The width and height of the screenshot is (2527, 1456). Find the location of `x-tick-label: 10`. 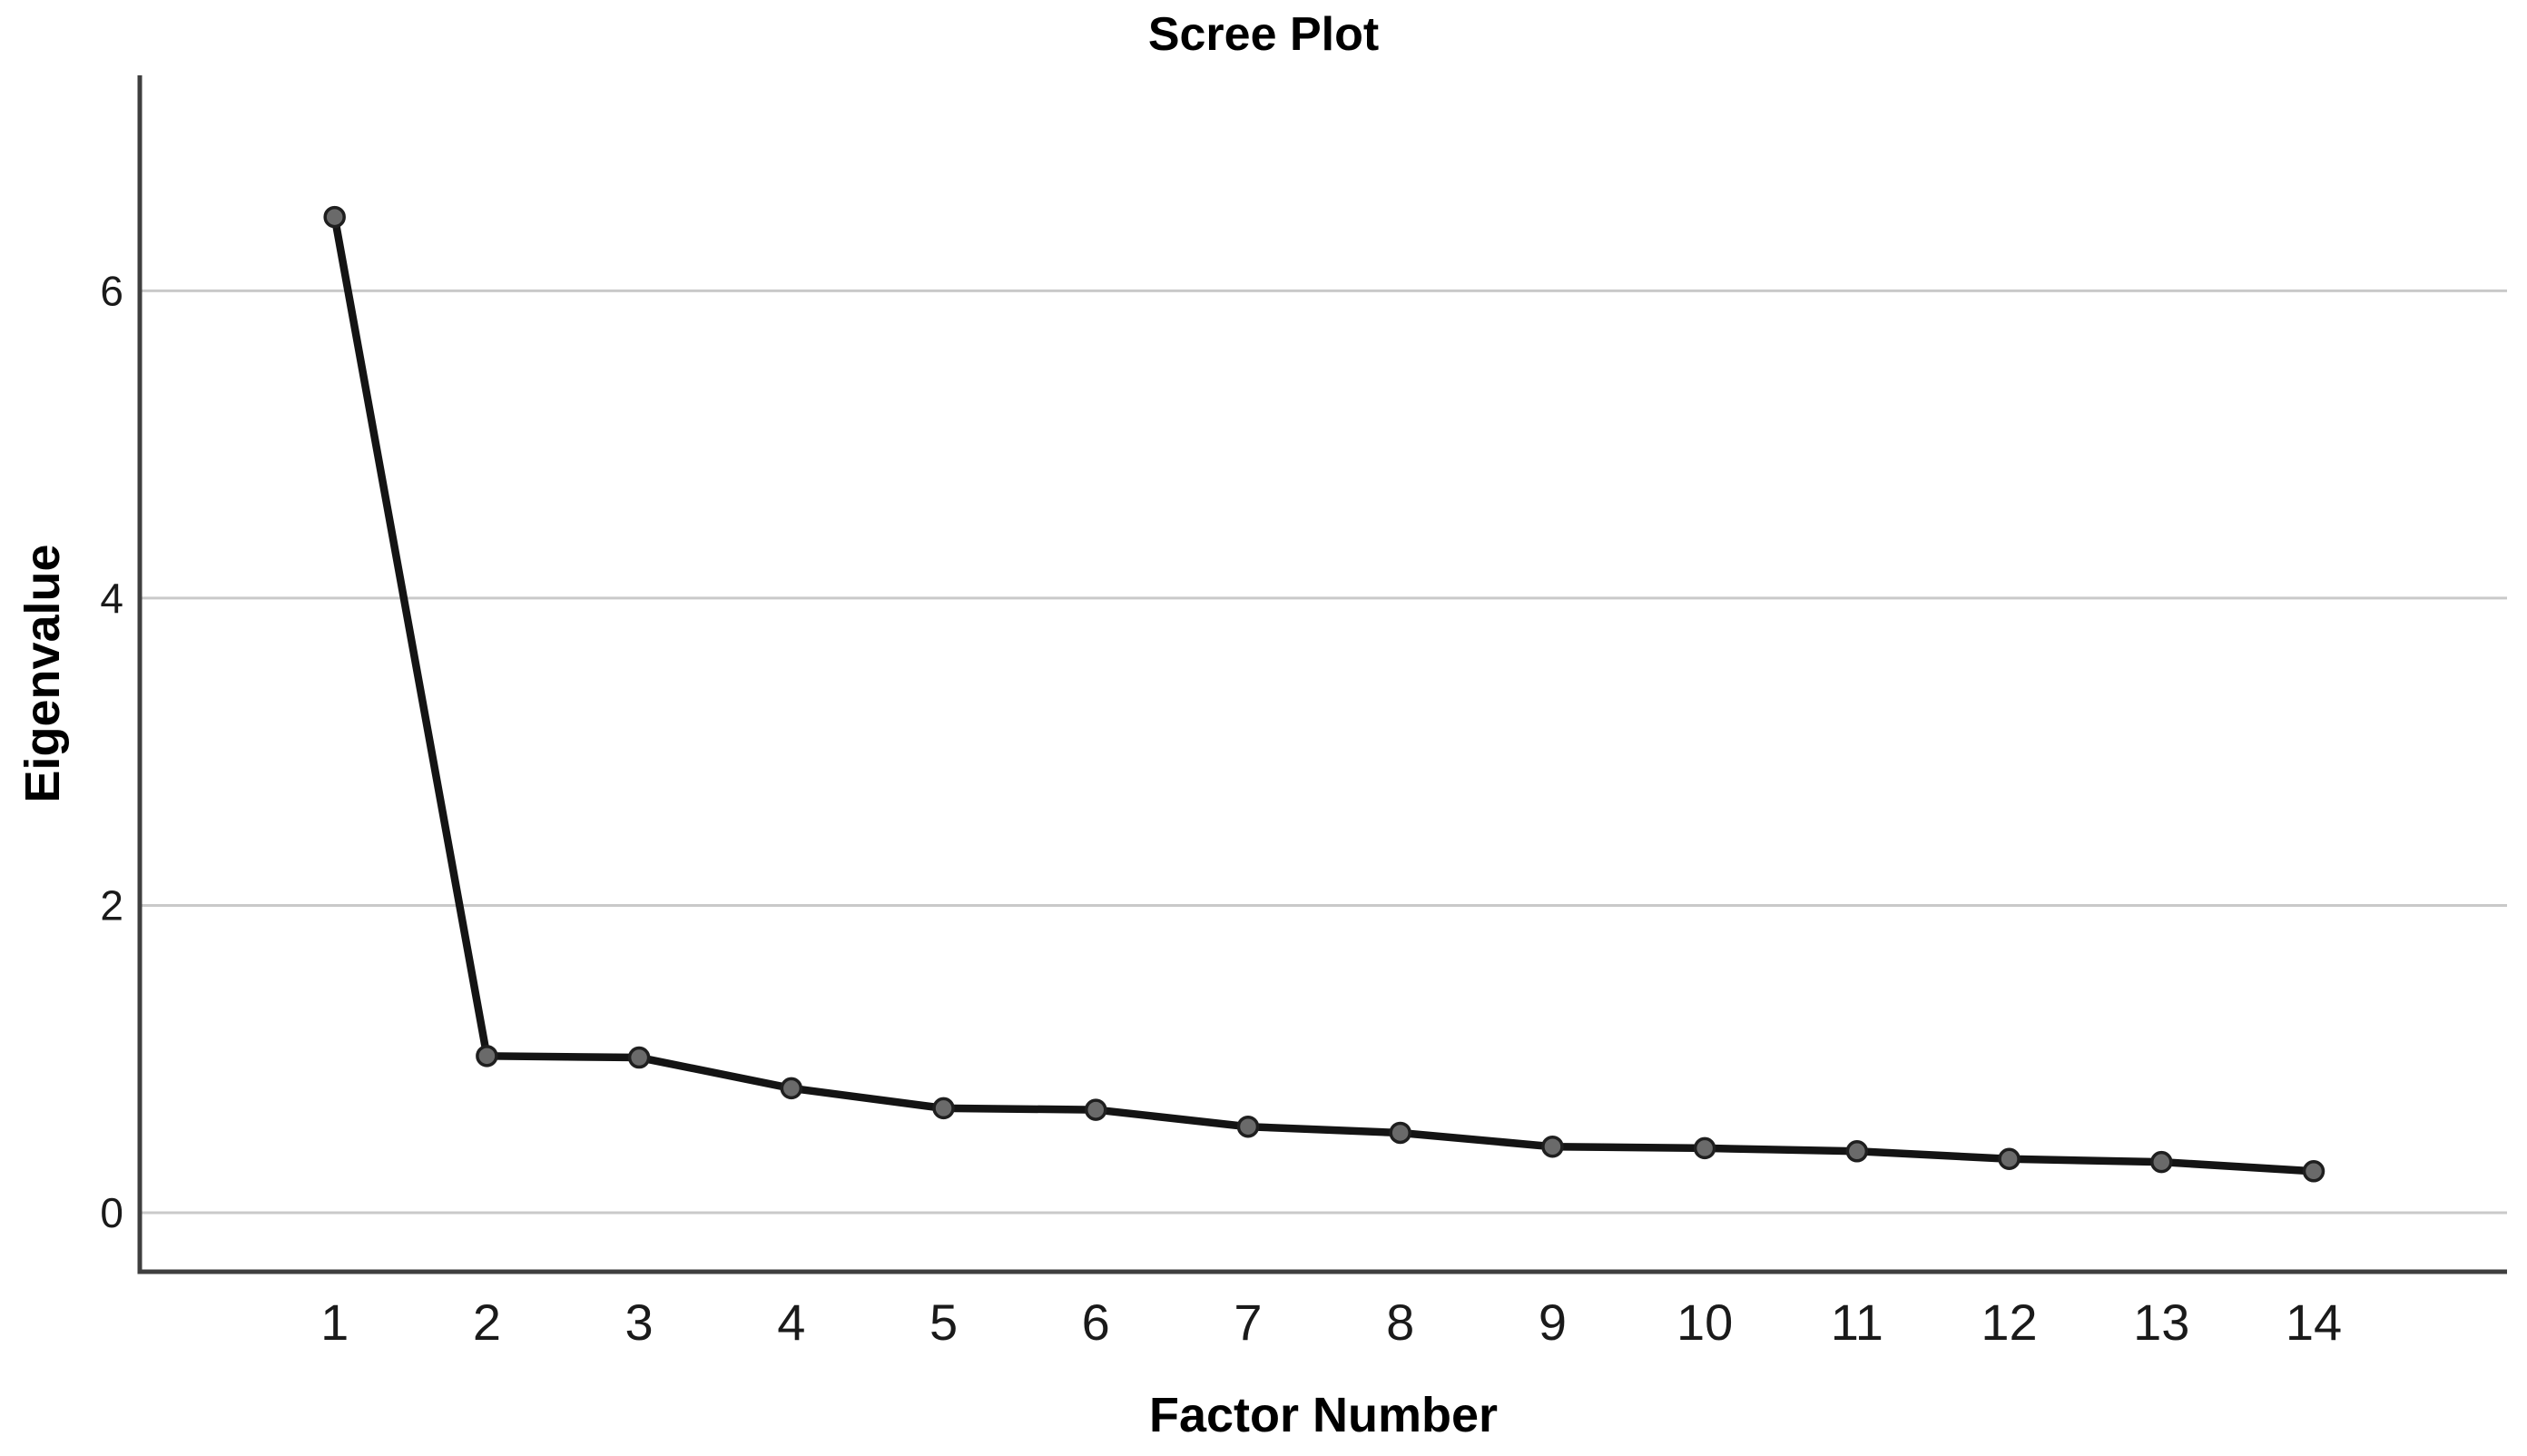

x-tick-label: 10 is located at coordinates (1704, 1322).